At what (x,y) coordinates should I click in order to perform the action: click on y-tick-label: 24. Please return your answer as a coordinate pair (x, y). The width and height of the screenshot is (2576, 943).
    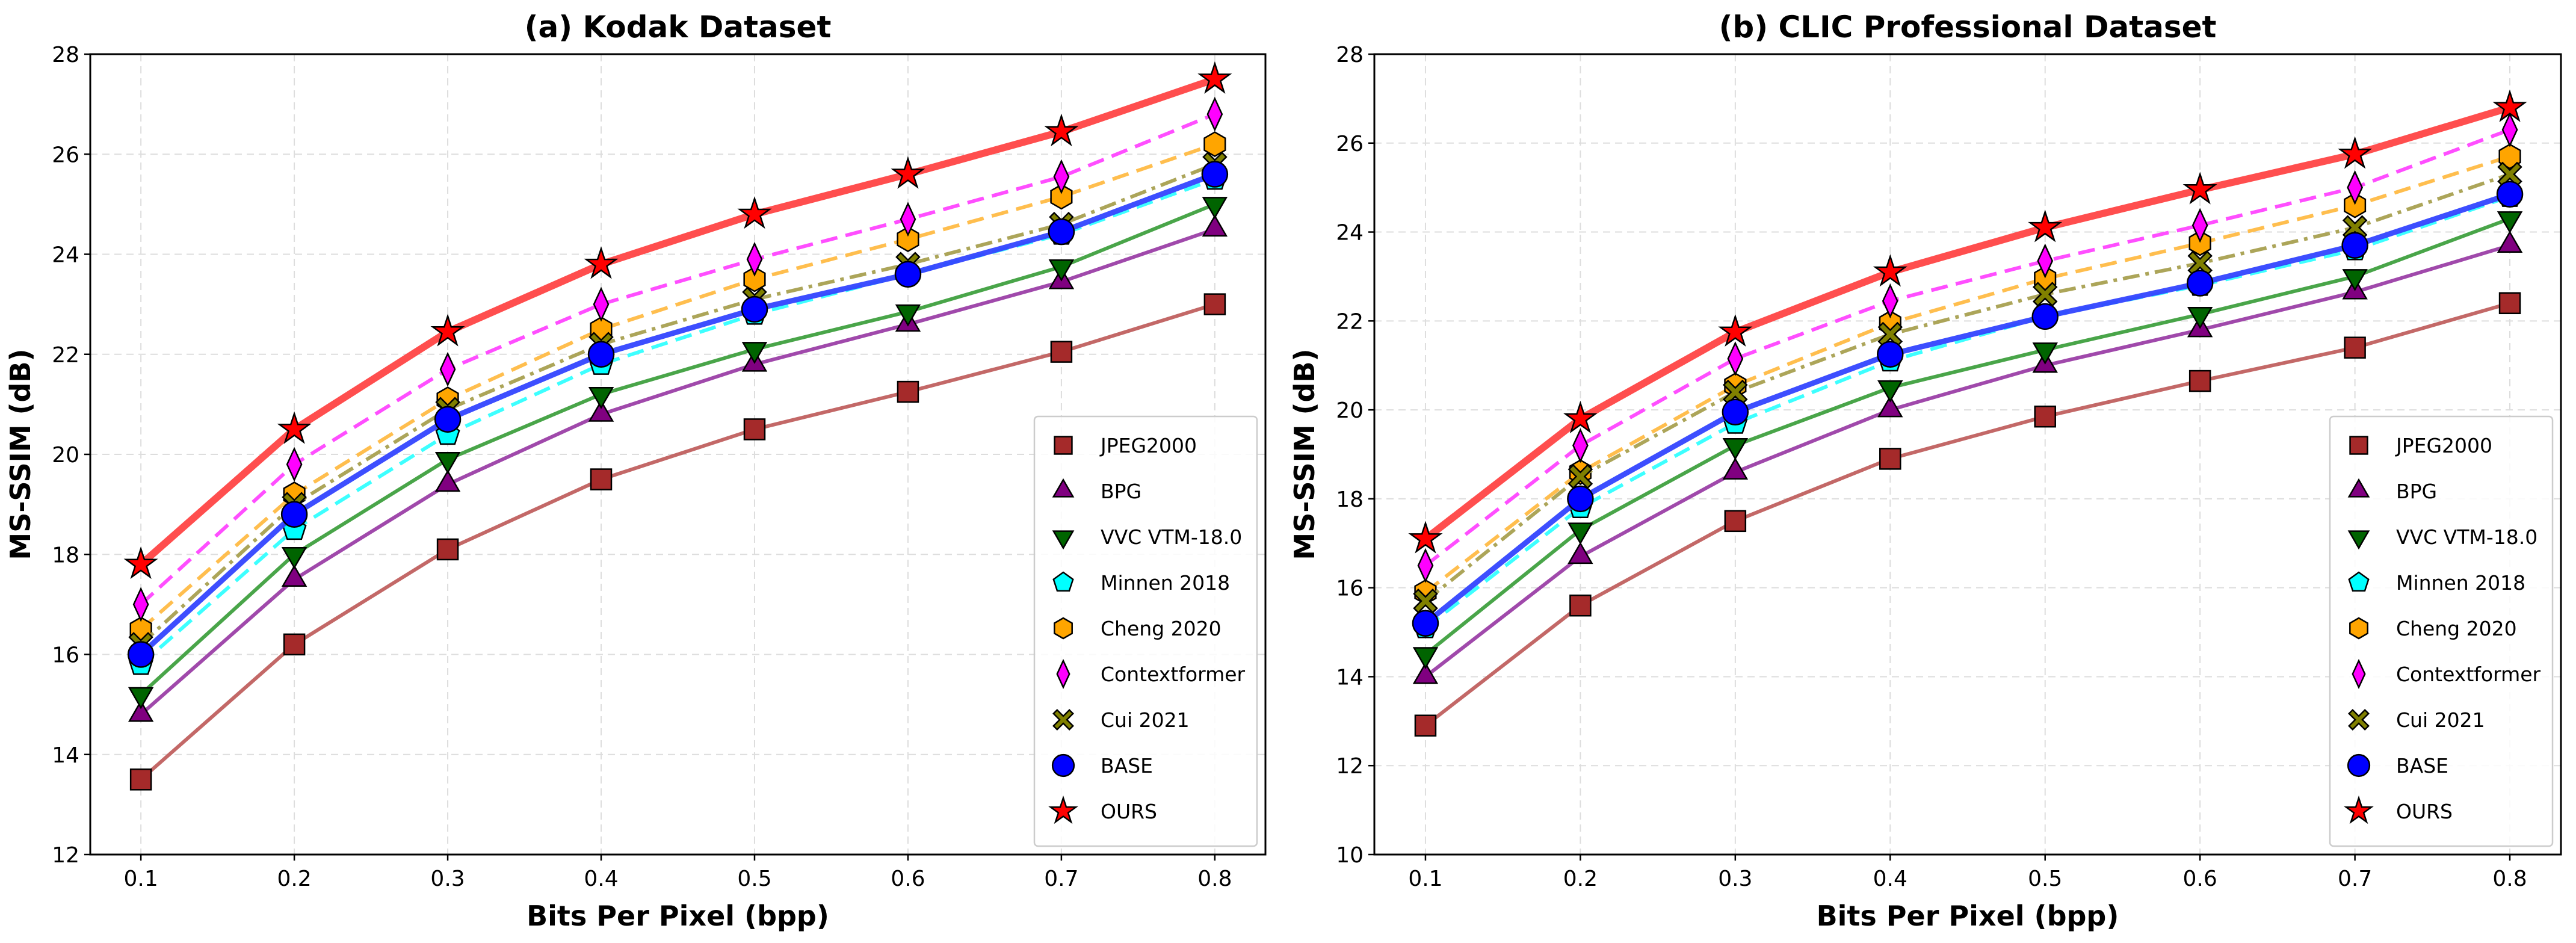
    Looking at the image, I should click on (65, 256).